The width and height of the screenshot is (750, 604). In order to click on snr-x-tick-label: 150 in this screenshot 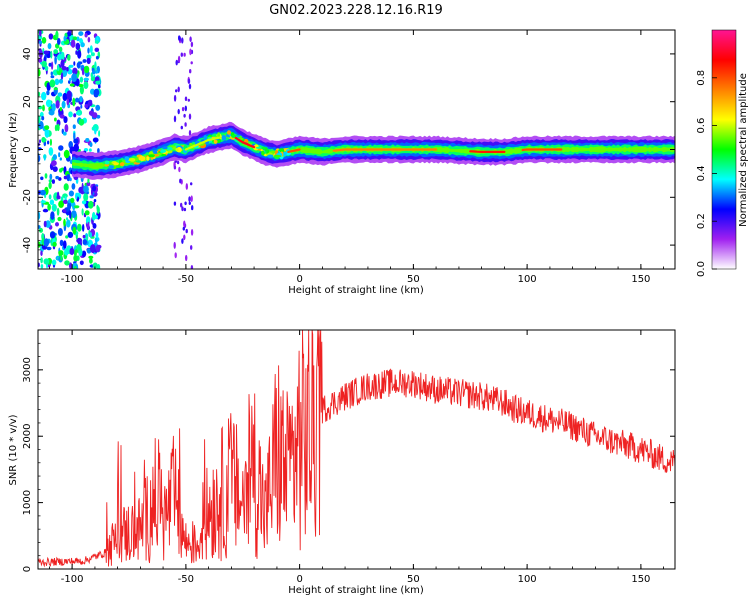, I will do `click(640, 579)`.